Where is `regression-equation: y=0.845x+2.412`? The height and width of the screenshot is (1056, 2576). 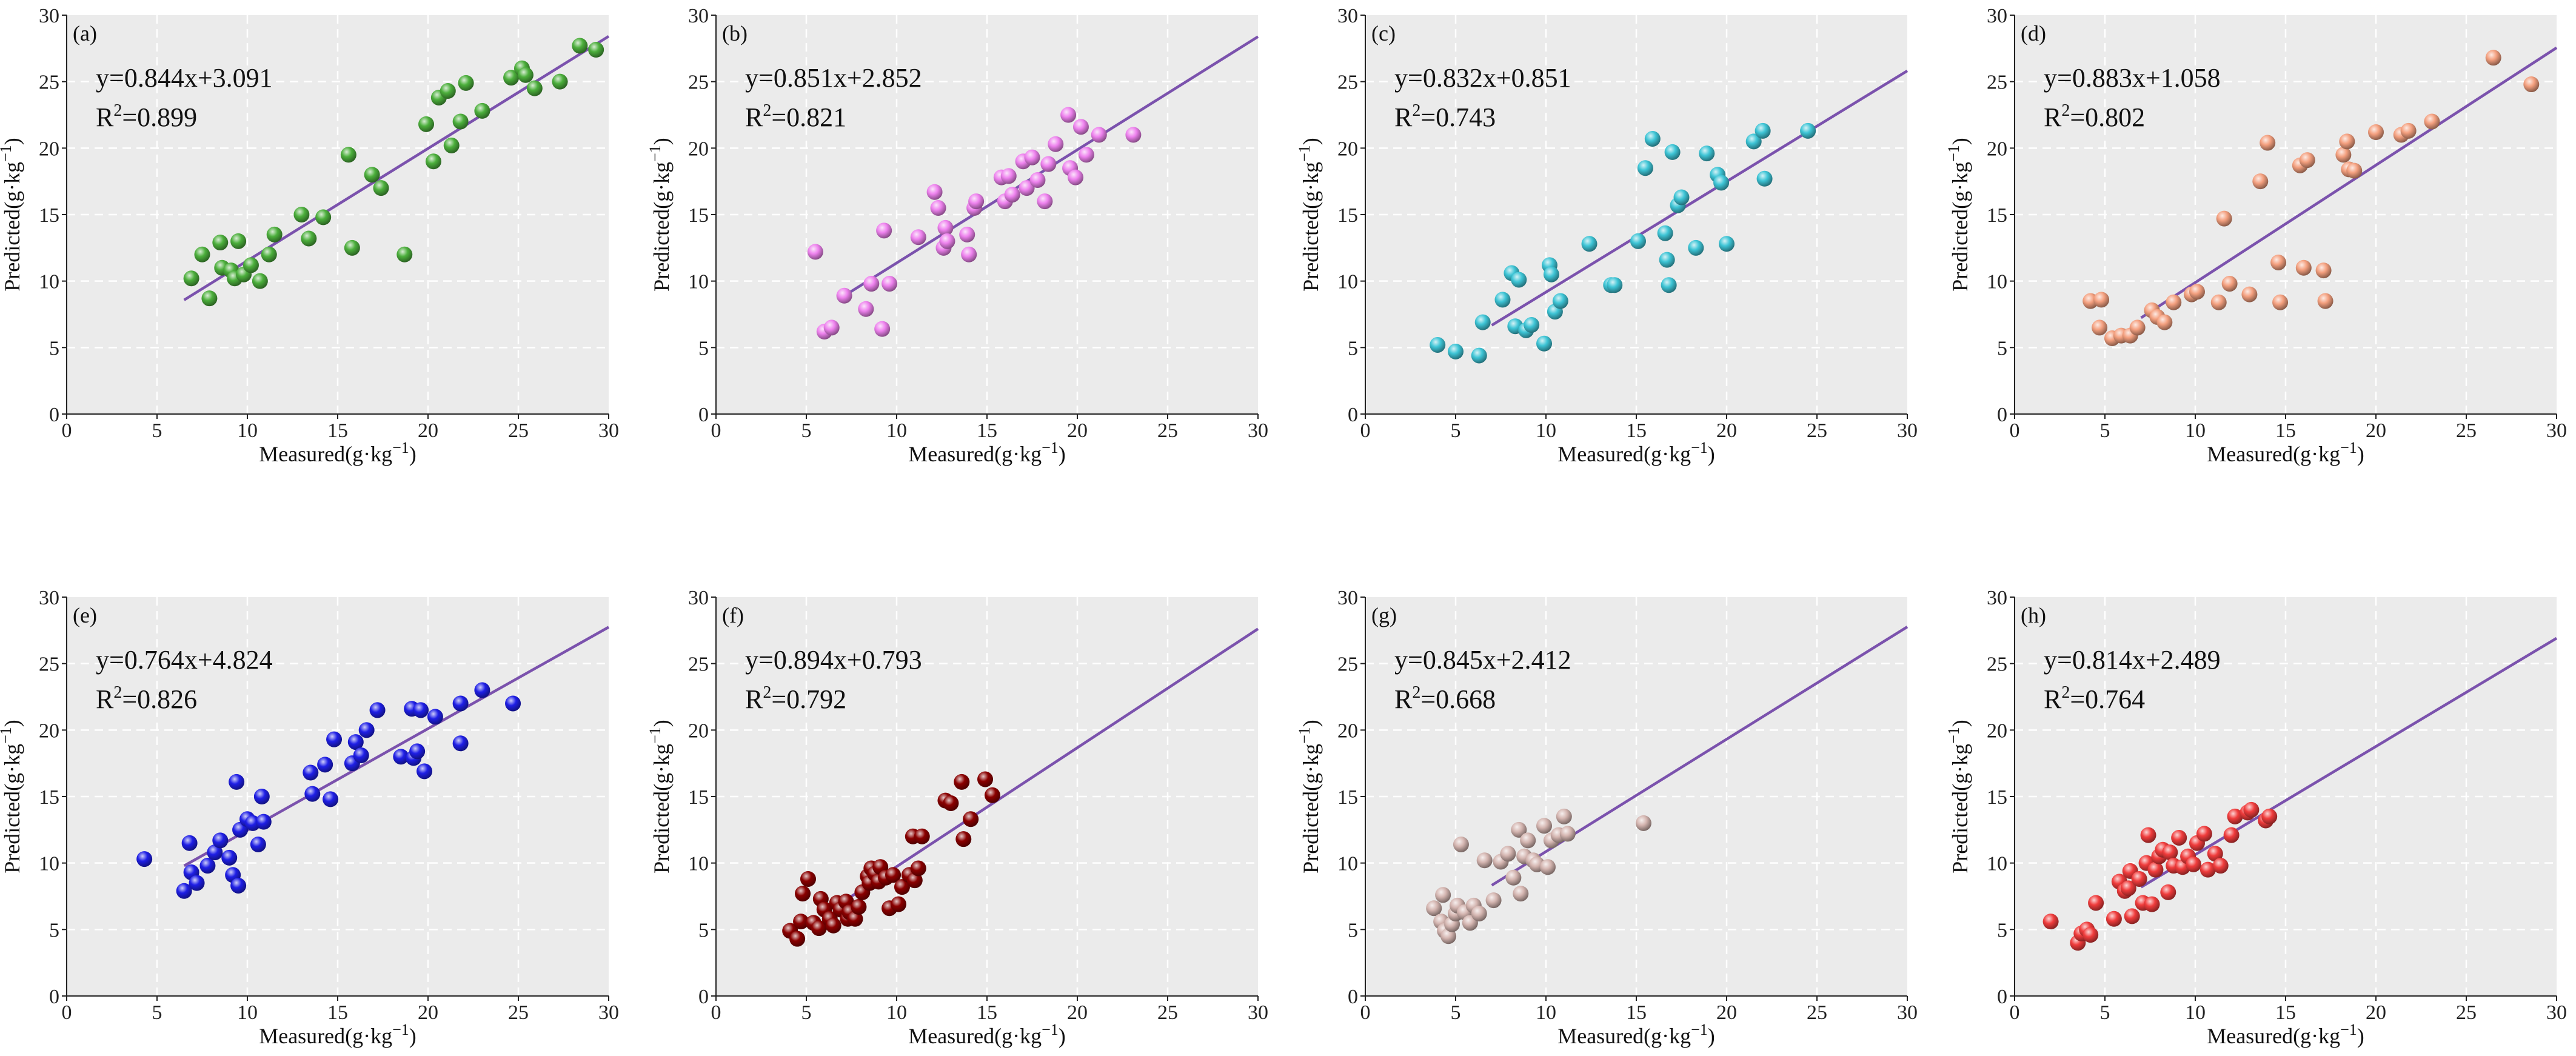 regression-equation: y=0.845x+2.412 is located at coordinates (1482, 660).